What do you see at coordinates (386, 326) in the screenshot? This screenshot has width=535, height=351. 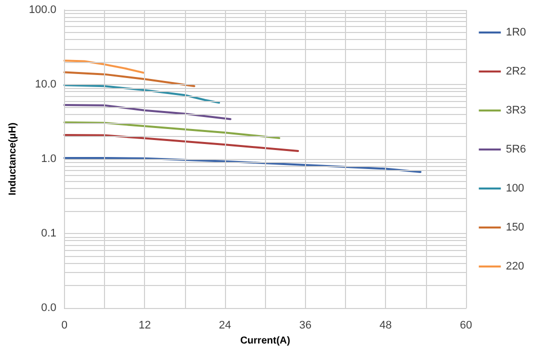 I see `x-tick-label: 48` at bounding box center [386, 326].